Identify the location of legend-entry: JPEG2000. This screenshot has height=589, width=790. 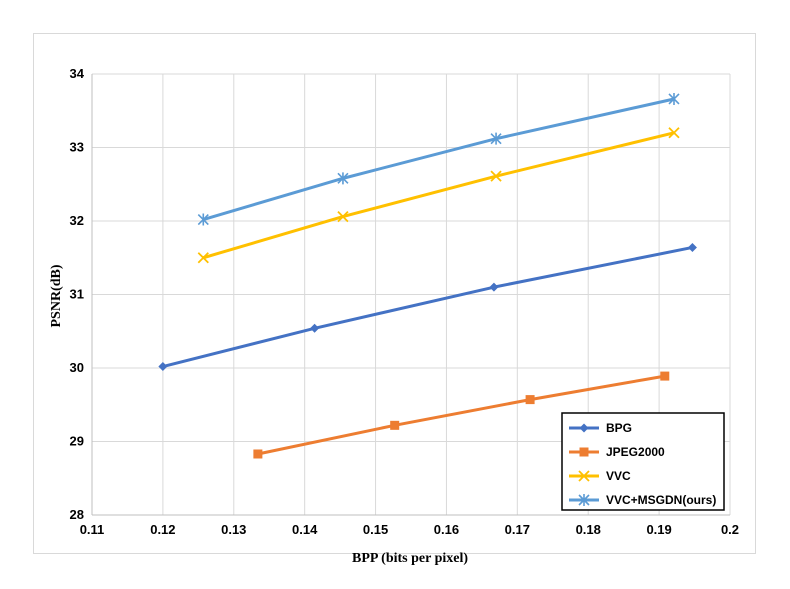
(617, 452).